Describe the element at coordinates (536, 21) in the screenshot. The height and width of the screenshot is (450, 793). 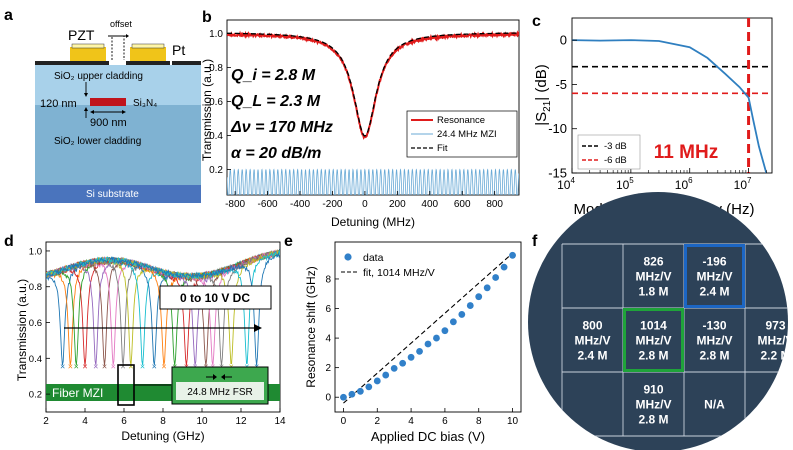
I see `panel-label-c: c` at that location.